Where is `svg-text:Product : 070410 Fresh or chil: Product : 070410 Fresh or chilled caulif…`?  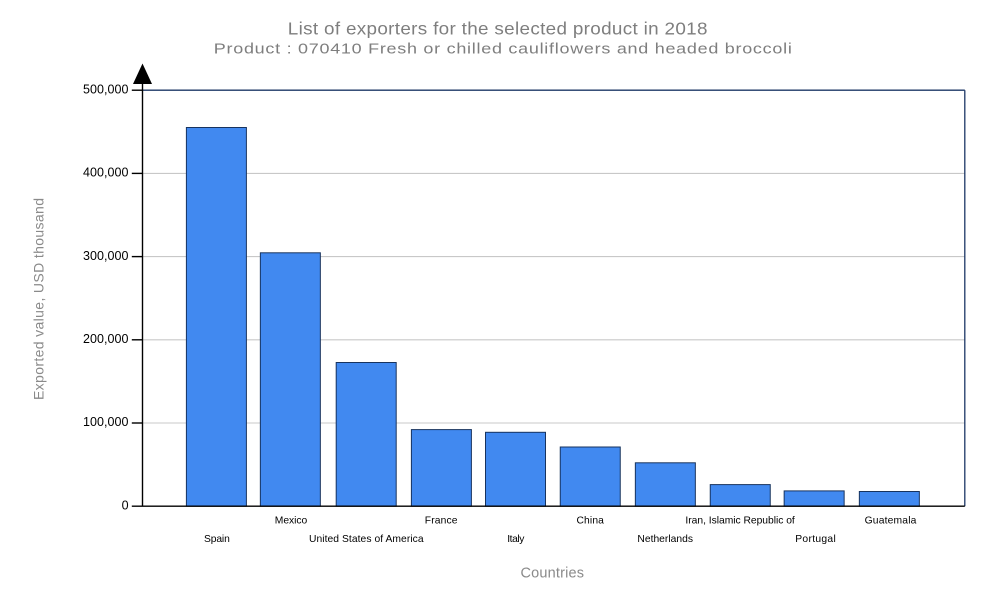 svg-text:Product : 070410 Fresh or chil: Product : 070410 Fresh or chilled caulif… is located at coordinates (503, 48).